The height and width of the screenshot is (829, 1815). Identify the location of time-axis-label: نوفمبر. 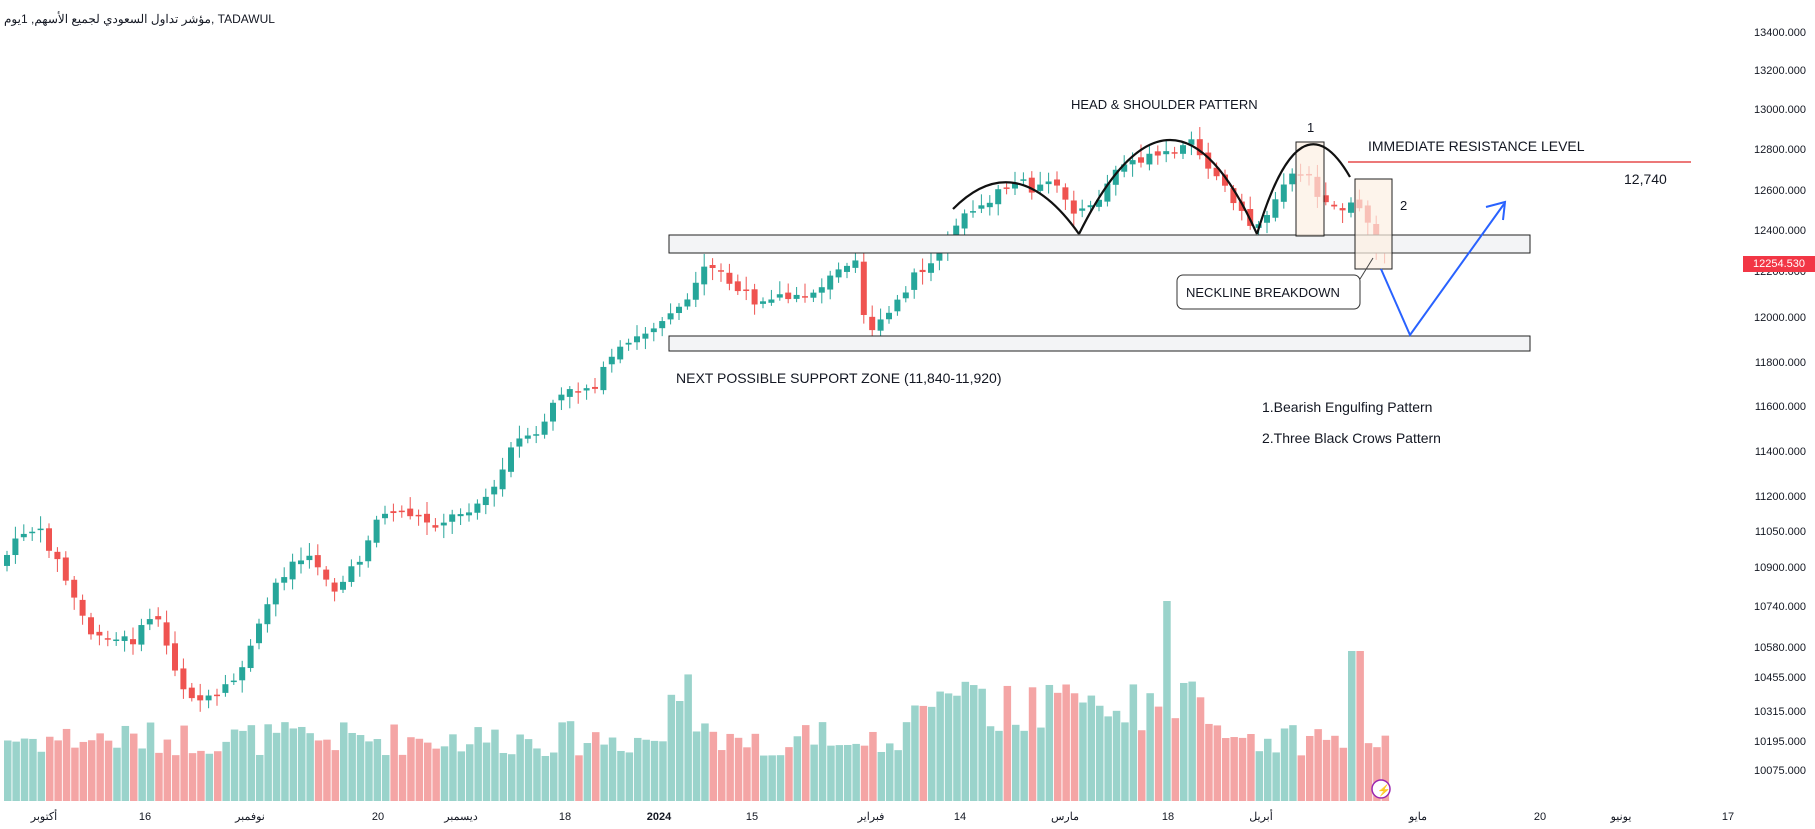
(249, 817).